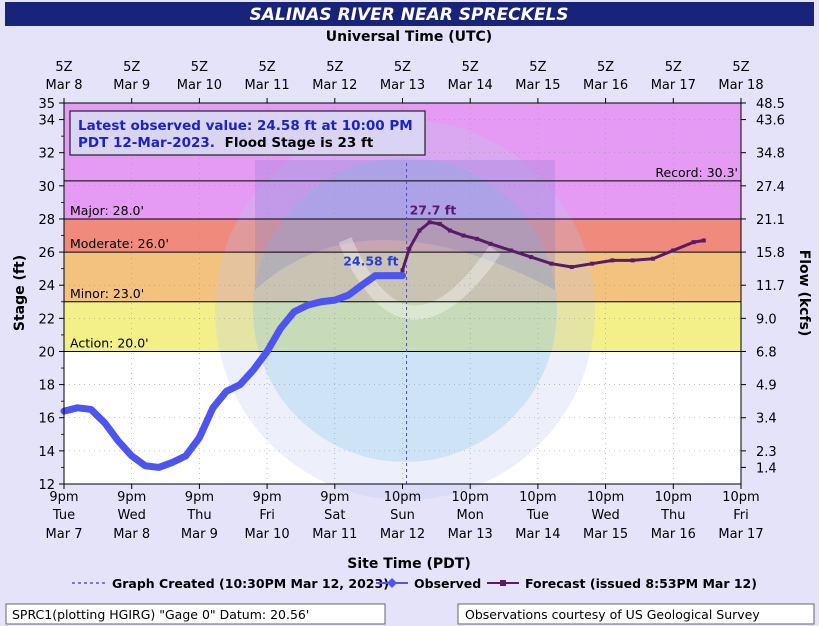 This screenshot has width=819, height=626. Describe the element at coordinates (64, 85) in the screenshot. I see `x-top-tick-date: Mar 8` at that location.